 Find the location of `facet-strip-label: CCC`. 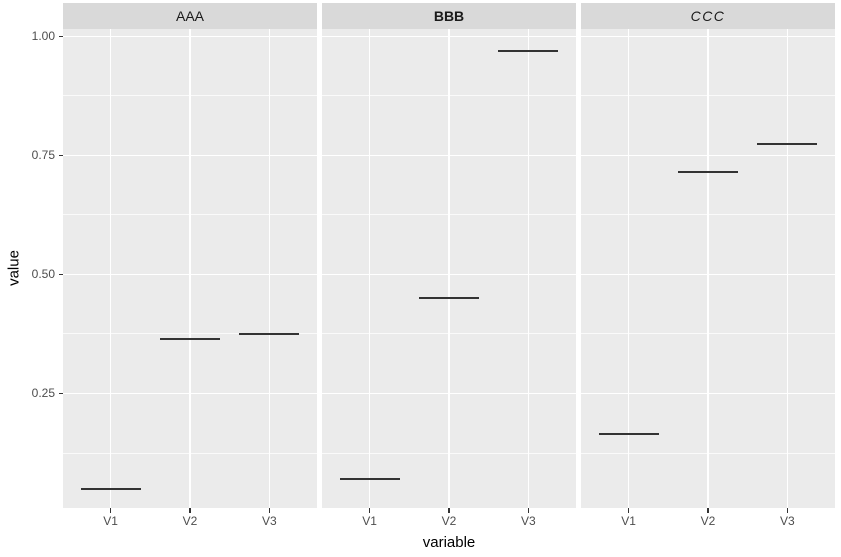

facet-strip-label: CCC is located at coordinates (708, 16).